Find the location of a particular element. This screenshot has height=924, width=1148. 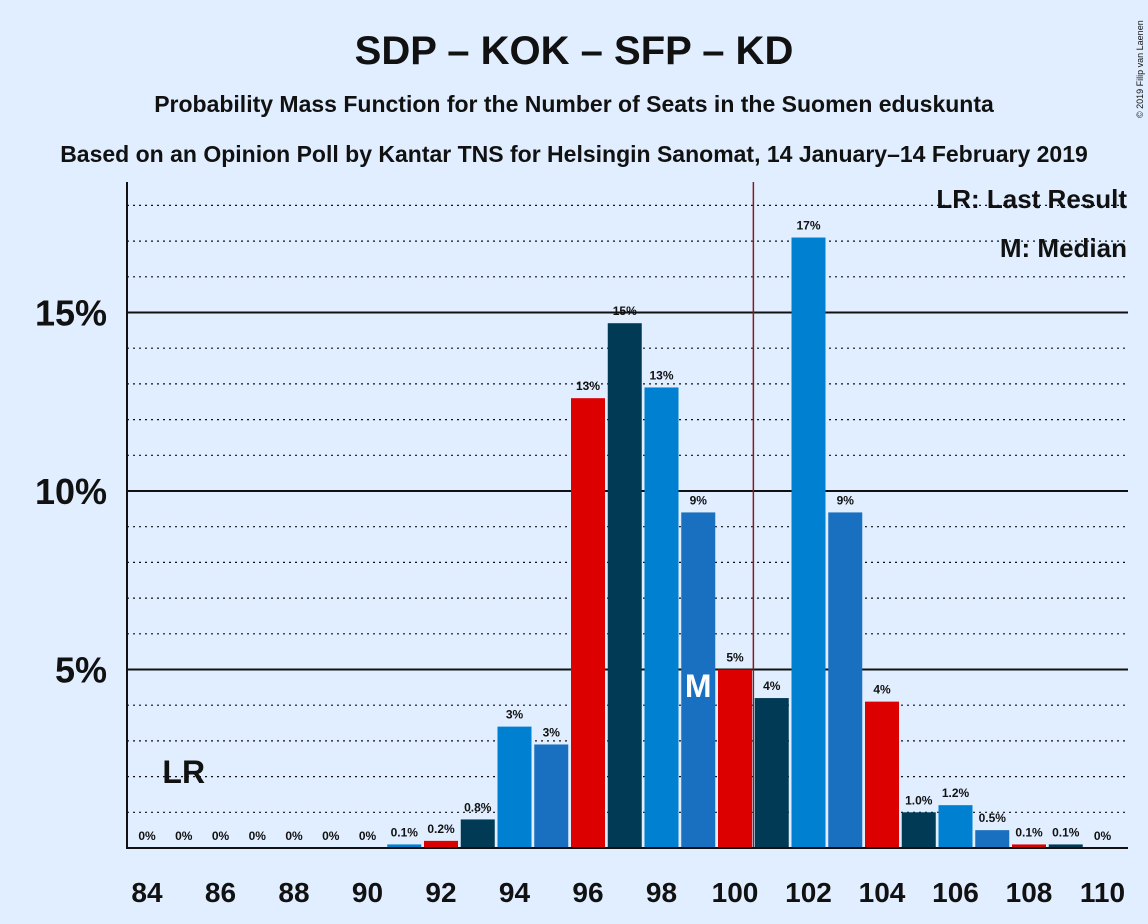

x-tick-label-86: 86 is located at coordinates (220, 892).